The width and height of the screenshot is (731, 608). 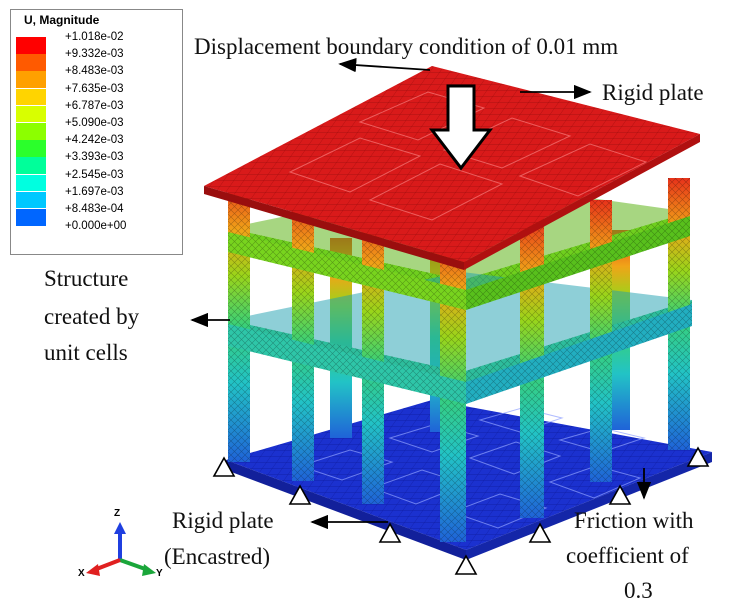 What do you see at coordinates (94, 191) in the screenshot?
I see `legend-label: +1.697e-03` at bounding box center [94, 191].